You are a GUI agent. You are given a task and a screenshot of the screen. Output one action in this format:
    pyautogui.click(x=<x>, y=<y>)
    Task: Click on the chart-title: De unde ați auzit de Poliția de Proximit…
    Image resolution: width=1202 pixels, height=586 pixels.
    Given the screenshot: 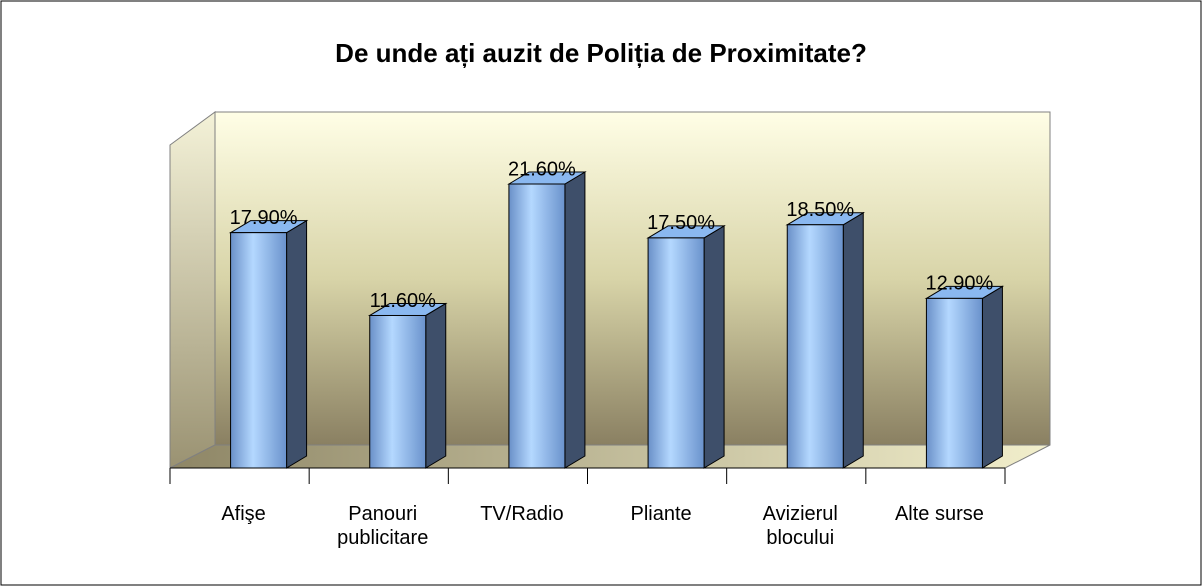 What is the action you would take?
    pyautogui.click(x=601, y=53)
    